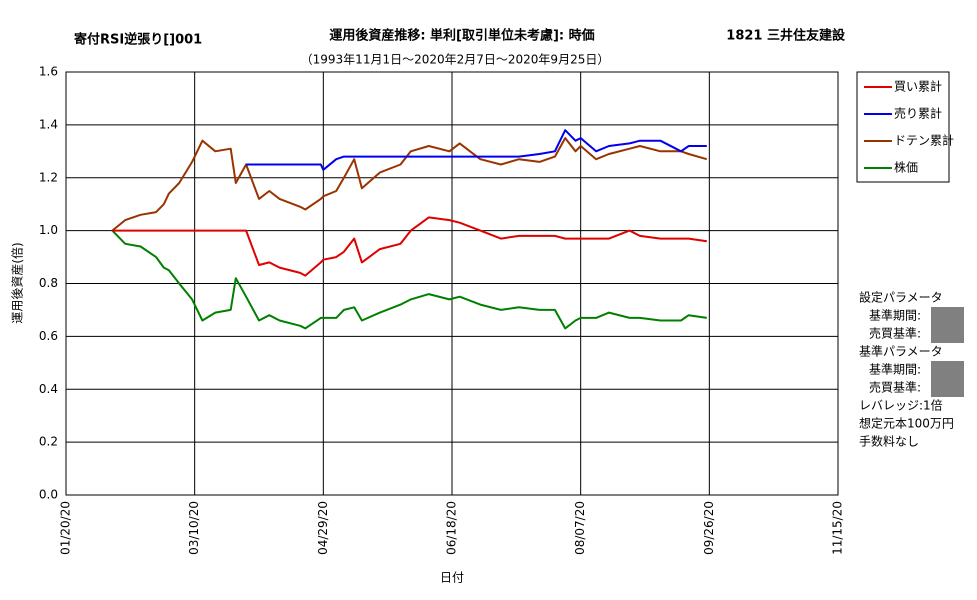 The width and height of the screenshot is (977, 600). I want to click on x-tick-label: 08/07/20, so click(580, 528).